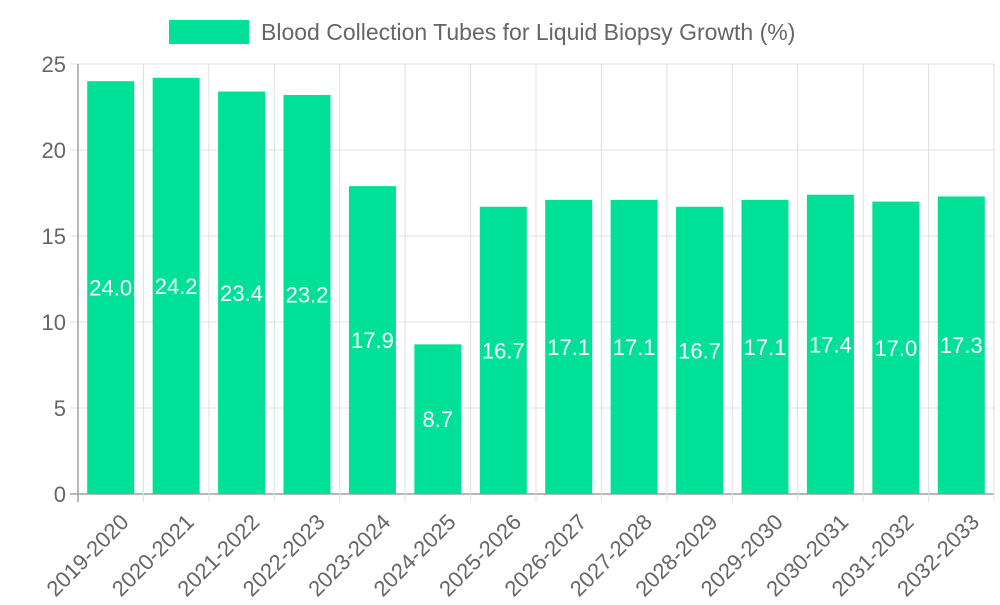 This screenshot has width=1000, height=605. Describe the element at coordinates (60, 408) in the screenshot. I see `y-tick-label: 5` at that location.